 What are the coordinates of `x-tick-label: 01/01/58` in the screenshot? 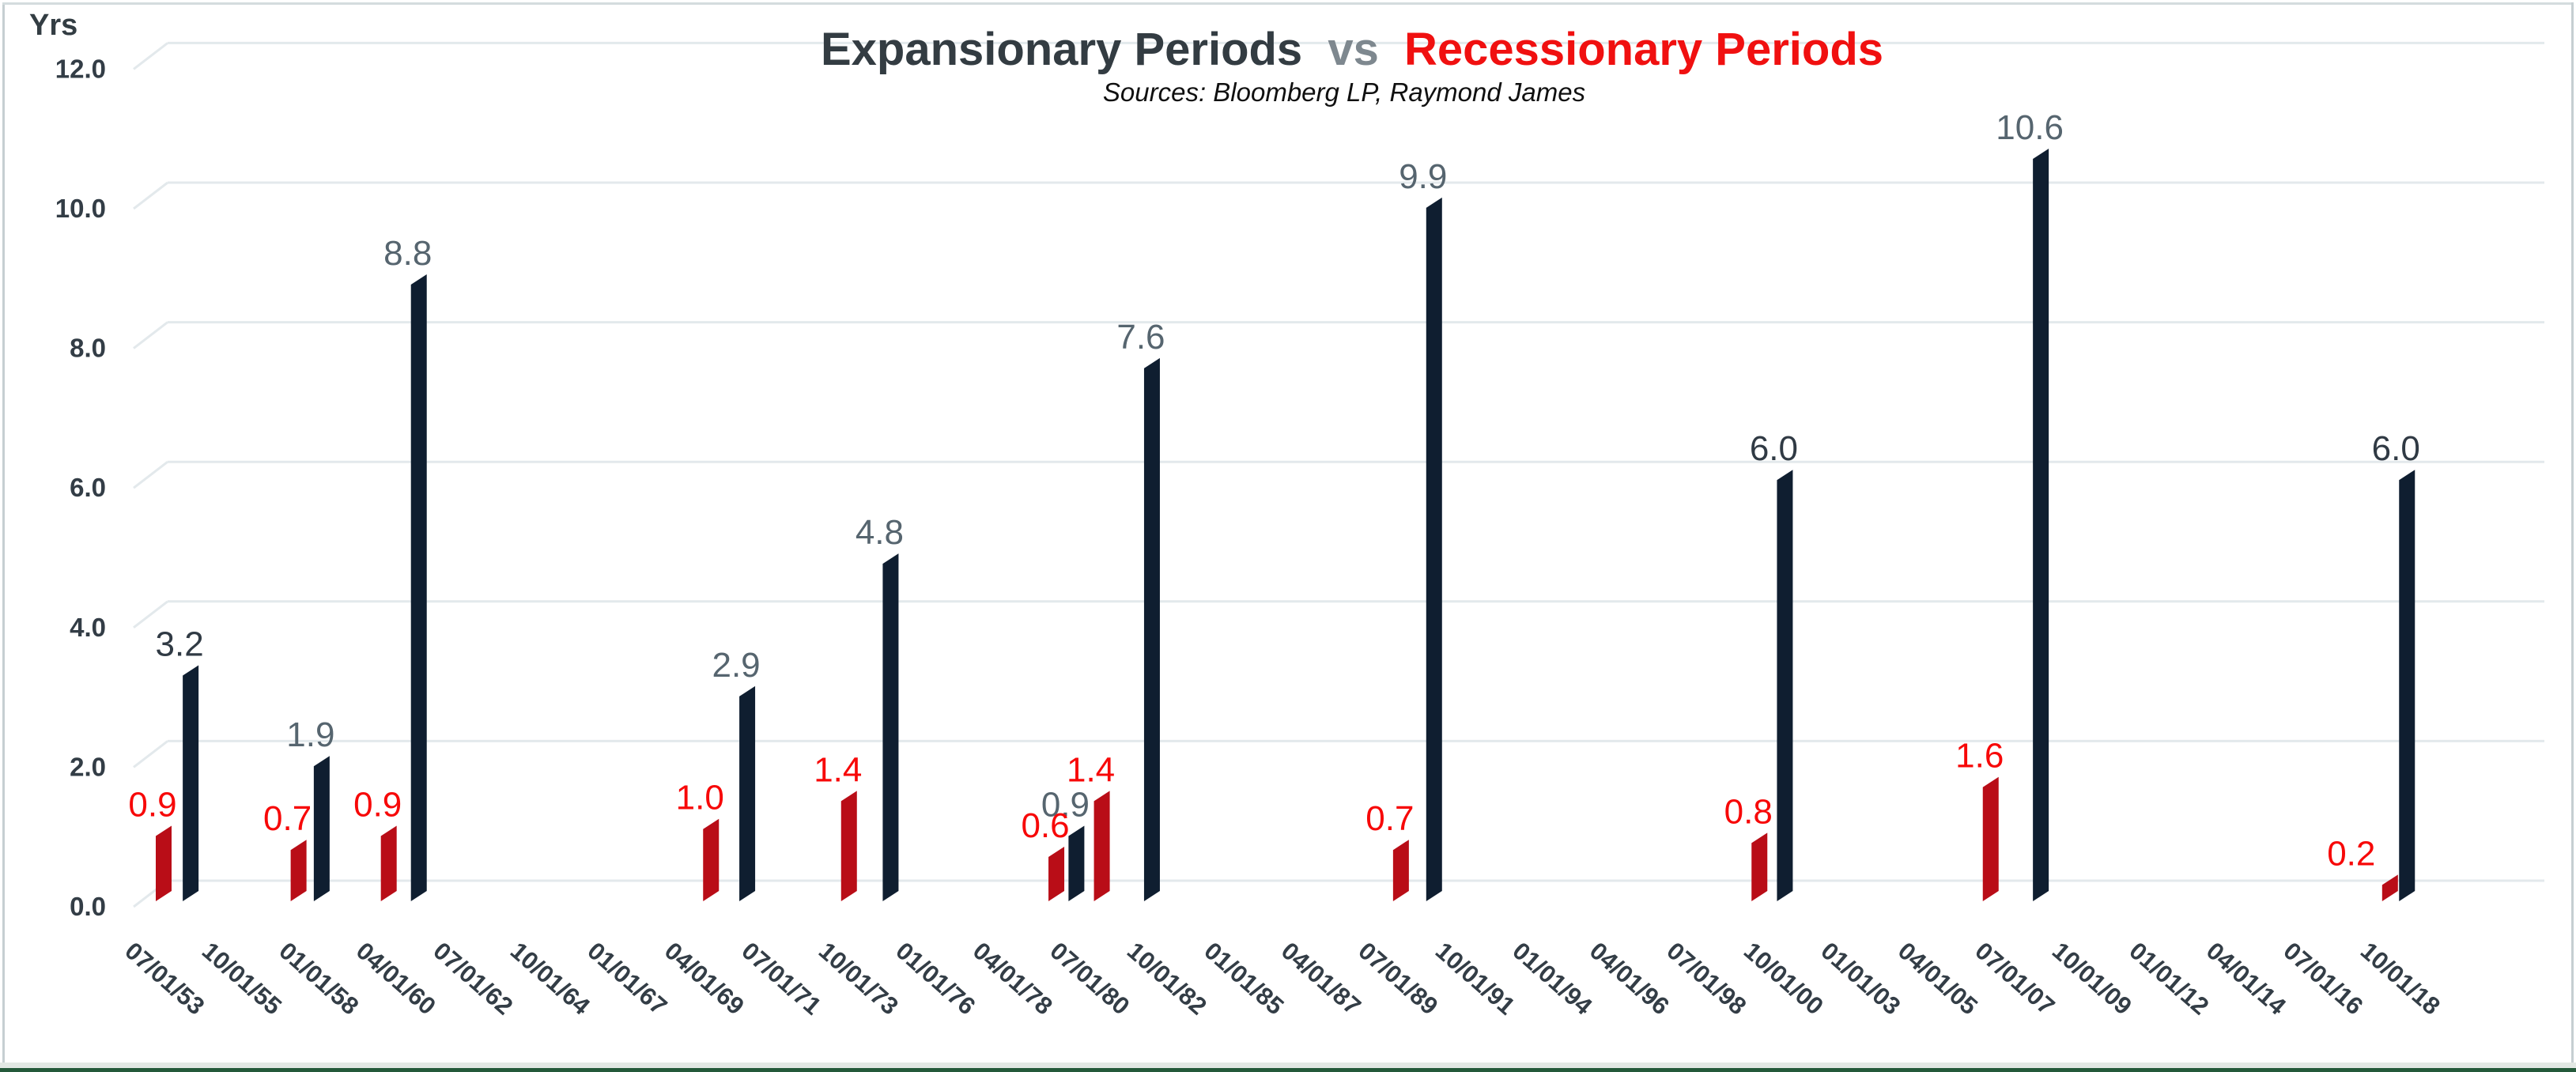 It's located at (319, 979).